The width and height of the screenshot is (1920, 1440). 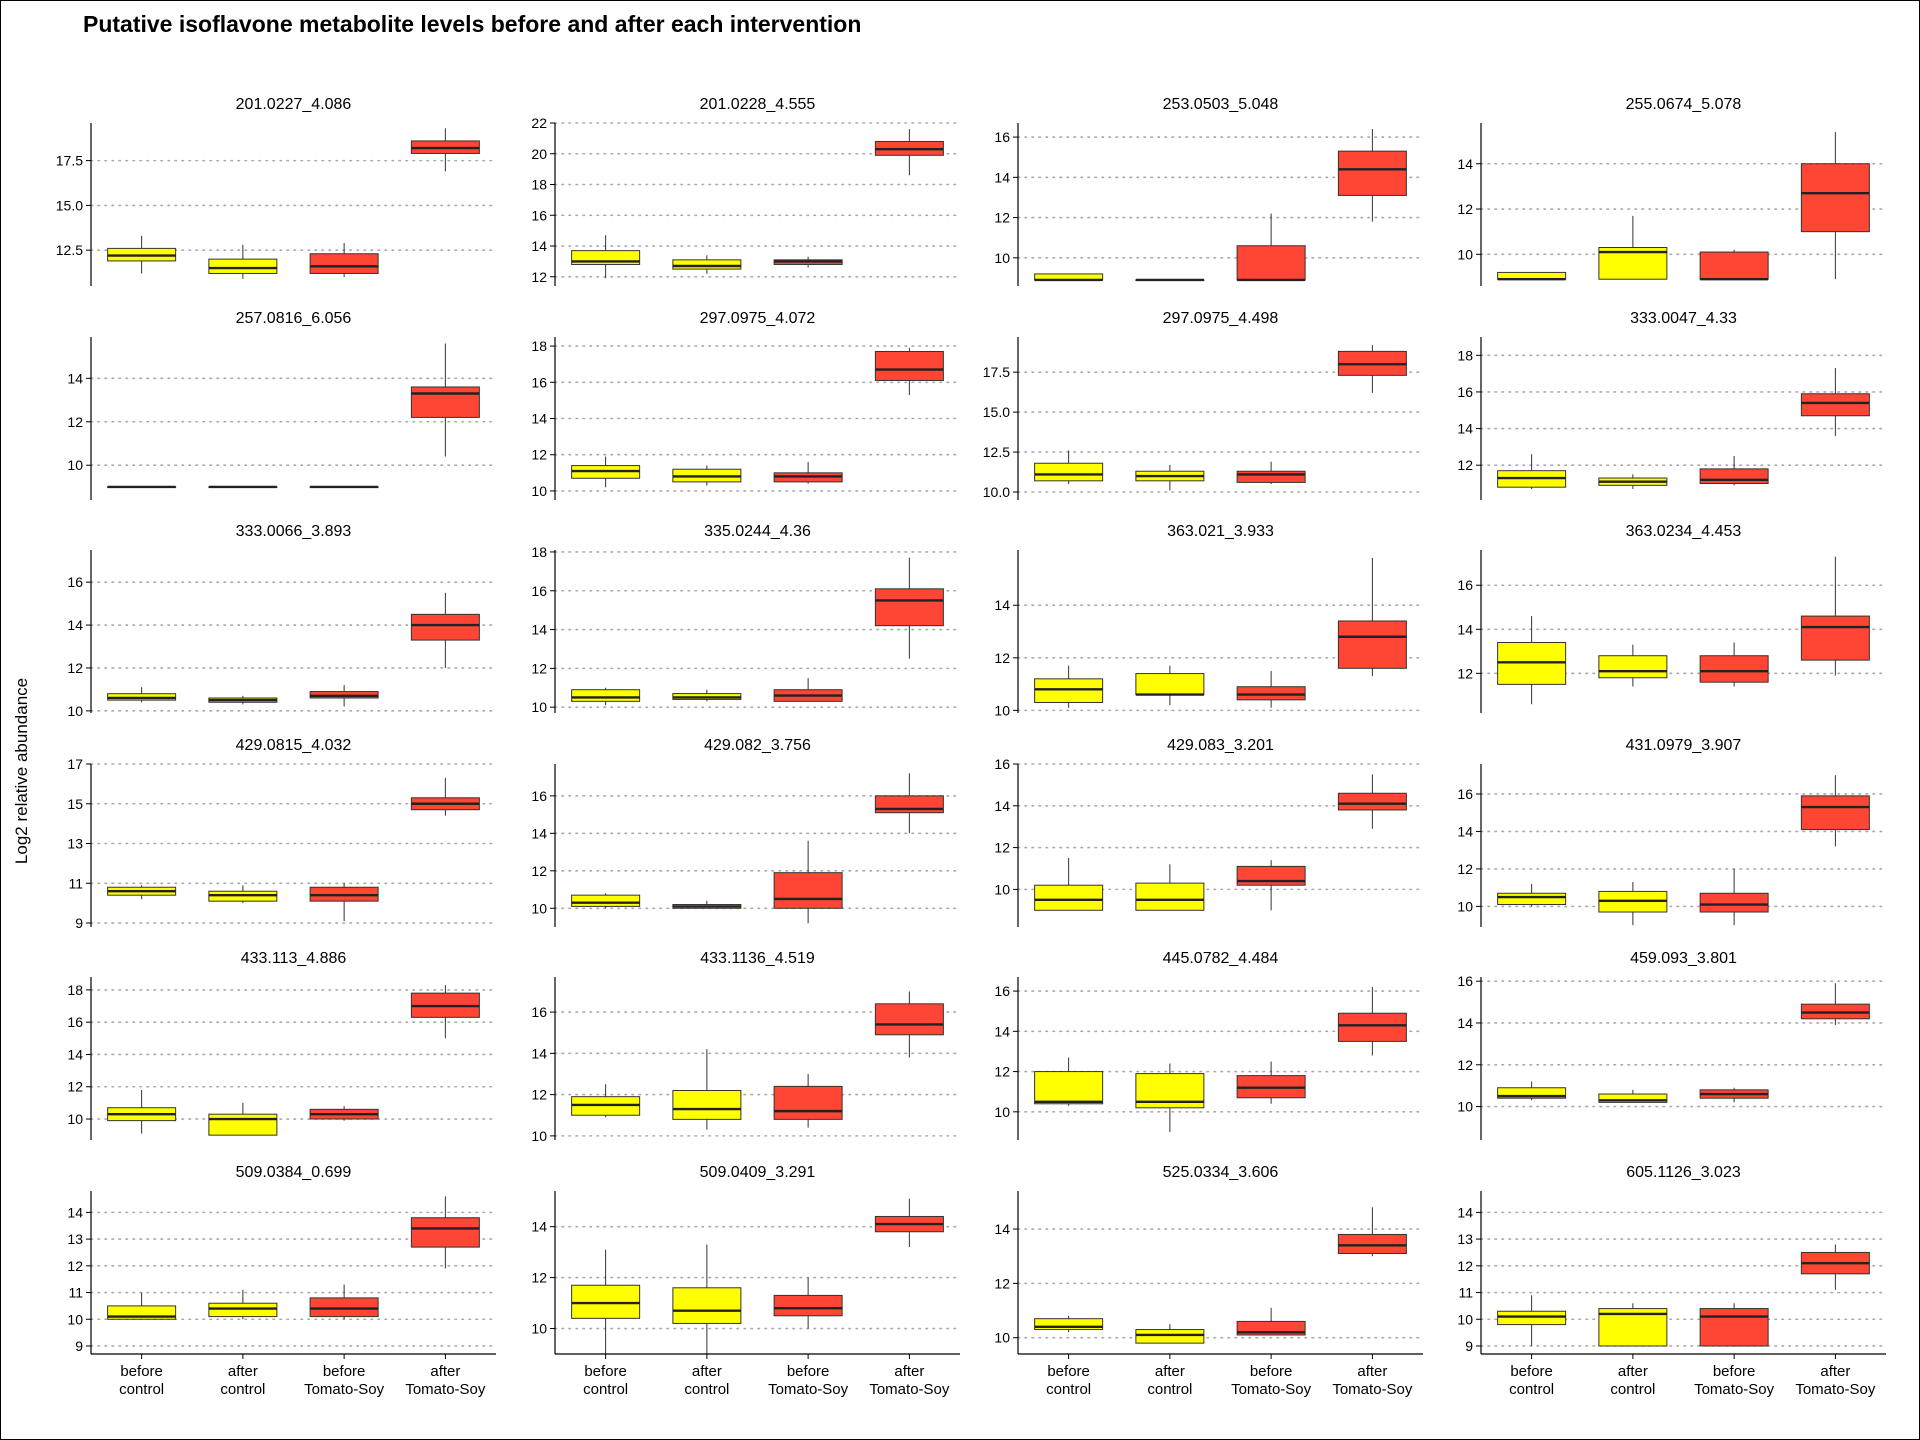 I want to click on panel-title: 509.0384_0.699, so click(x=294, y=1172).